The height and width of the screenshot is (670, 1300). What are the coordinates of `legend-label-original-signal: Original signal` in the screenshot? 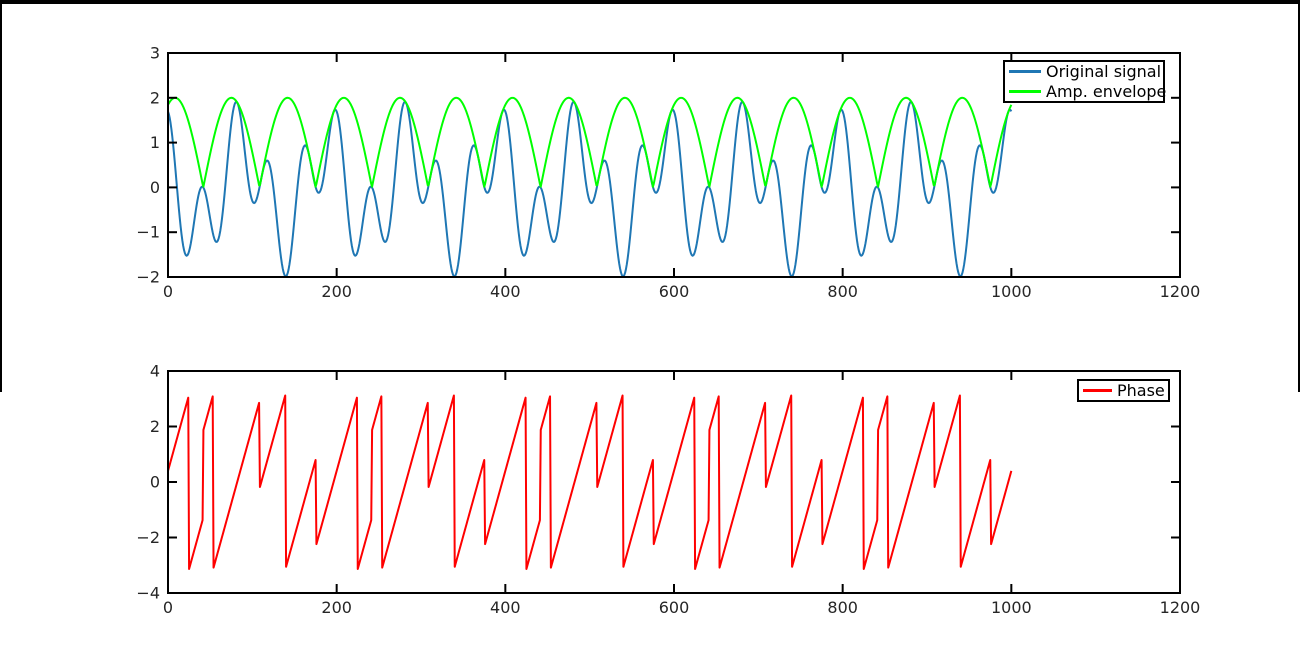 It's located at (1104, 71).